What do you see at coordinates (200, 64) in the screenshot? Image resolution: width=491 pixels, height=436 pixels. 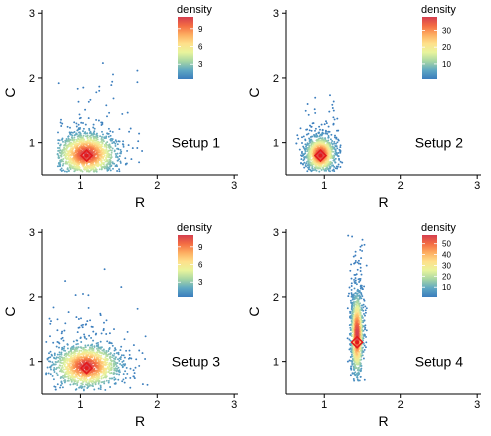 I see `legend-tick-label: 3` at bounding box center [200, 64].